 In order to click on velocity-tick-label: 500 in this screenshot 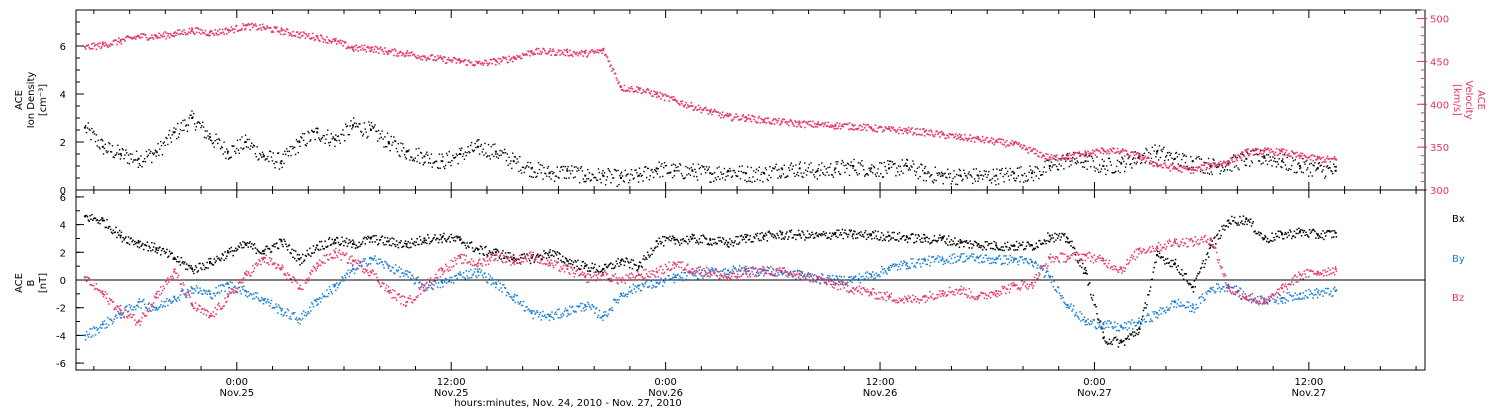, I will do `click(1439, 20)`.